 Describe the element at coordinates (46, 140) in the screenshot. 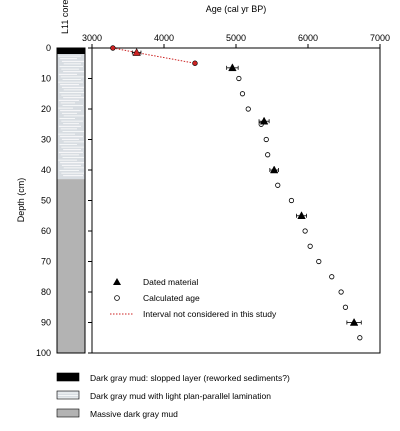

I see `y-tick-label: 30` at that location.